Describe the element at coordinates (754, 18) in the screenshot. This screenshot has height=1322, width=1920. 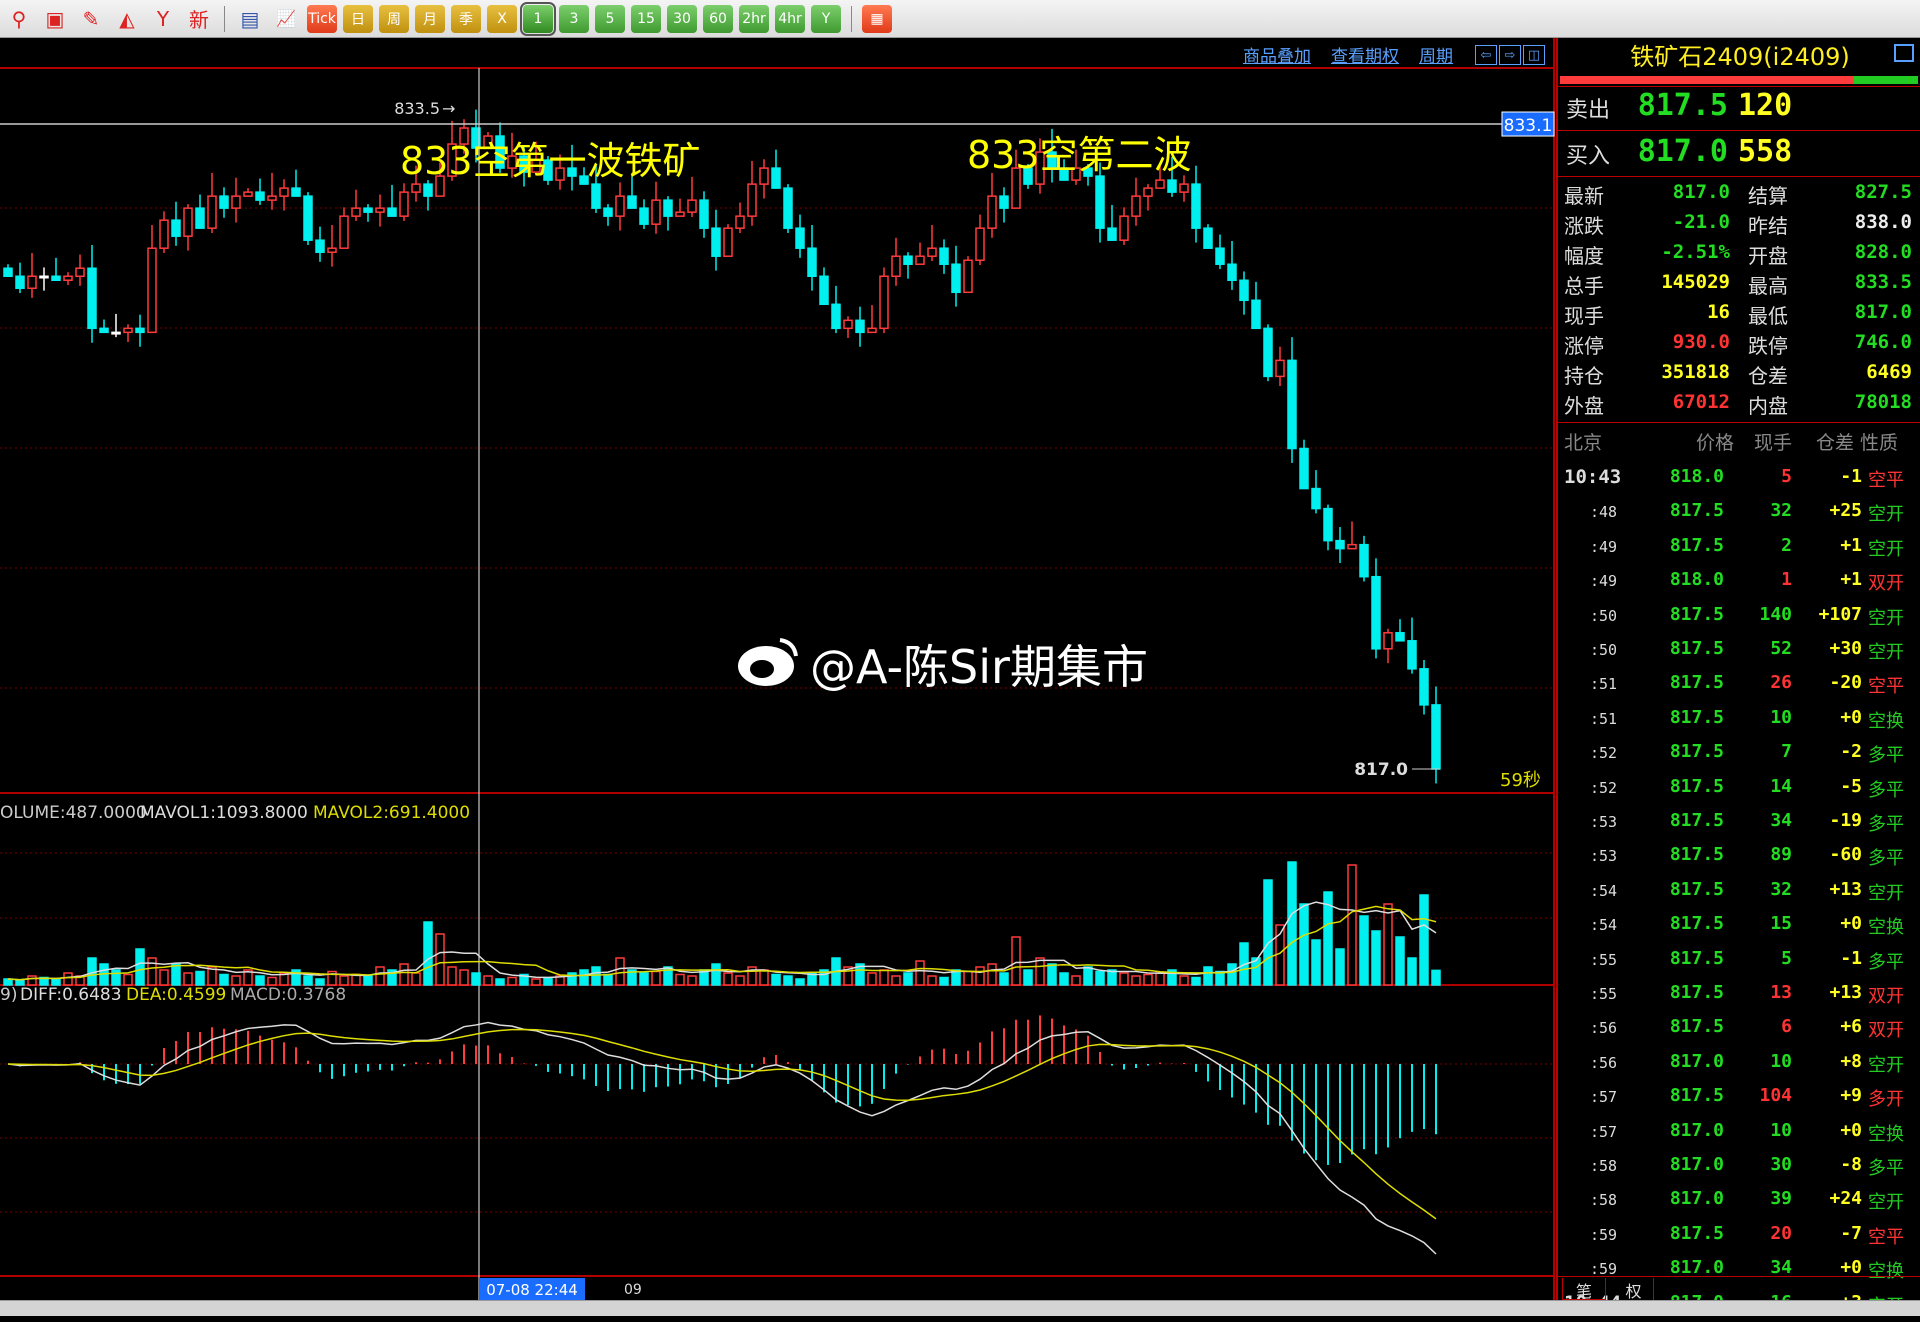
I see `period-button-2hr: 2hr` at that location.